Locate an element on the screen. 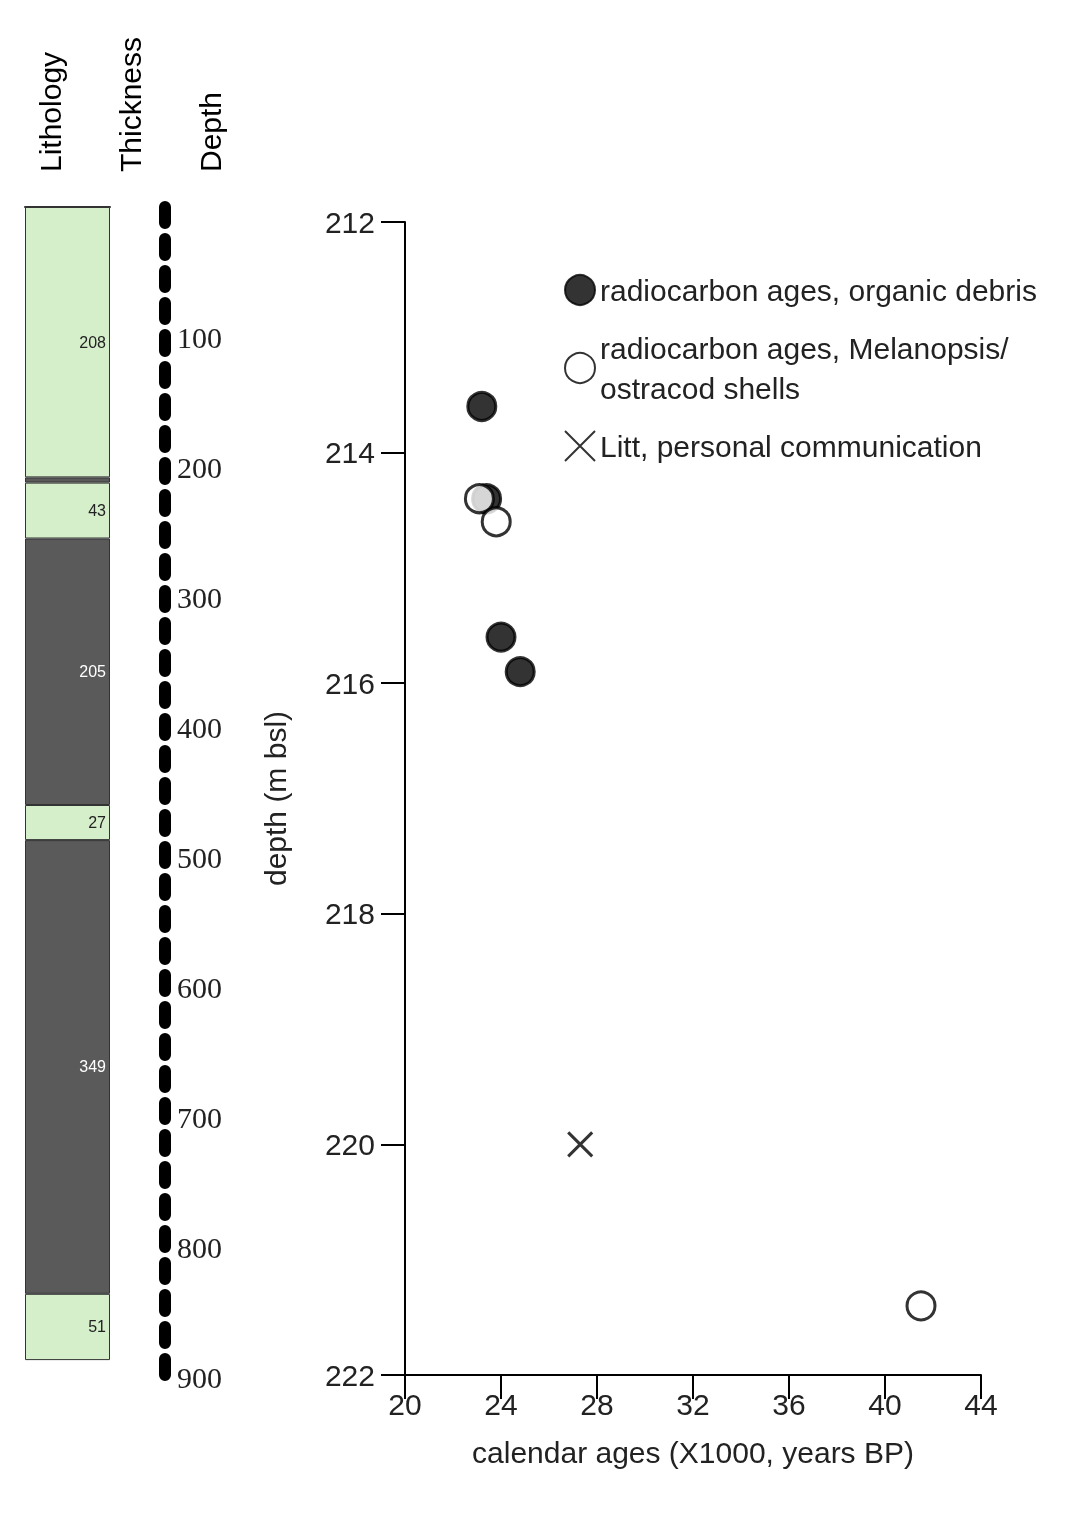 This screenshot has height=1528, width=1083. data-label: 43 is located at coordinates (97, 511).